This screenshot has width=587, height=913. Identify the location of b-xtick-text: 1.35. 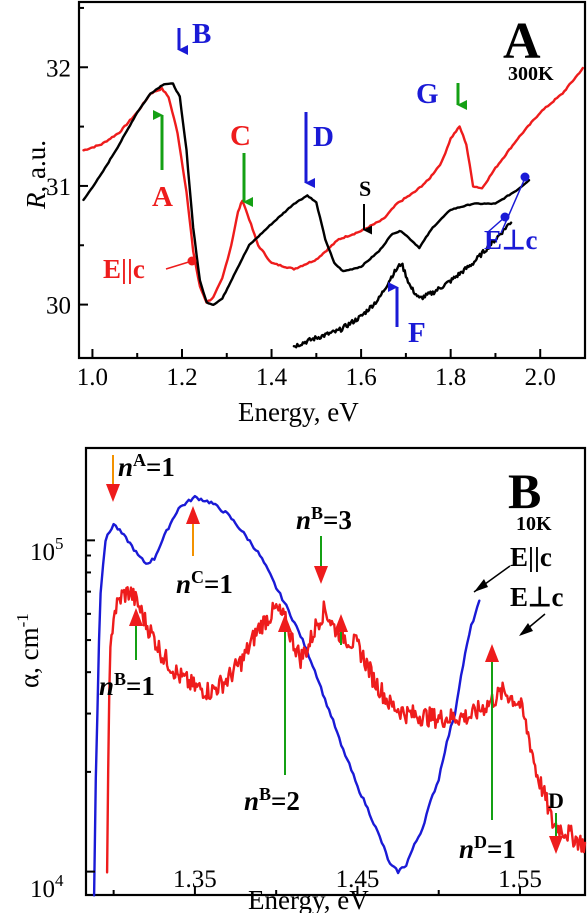
(195, 879).